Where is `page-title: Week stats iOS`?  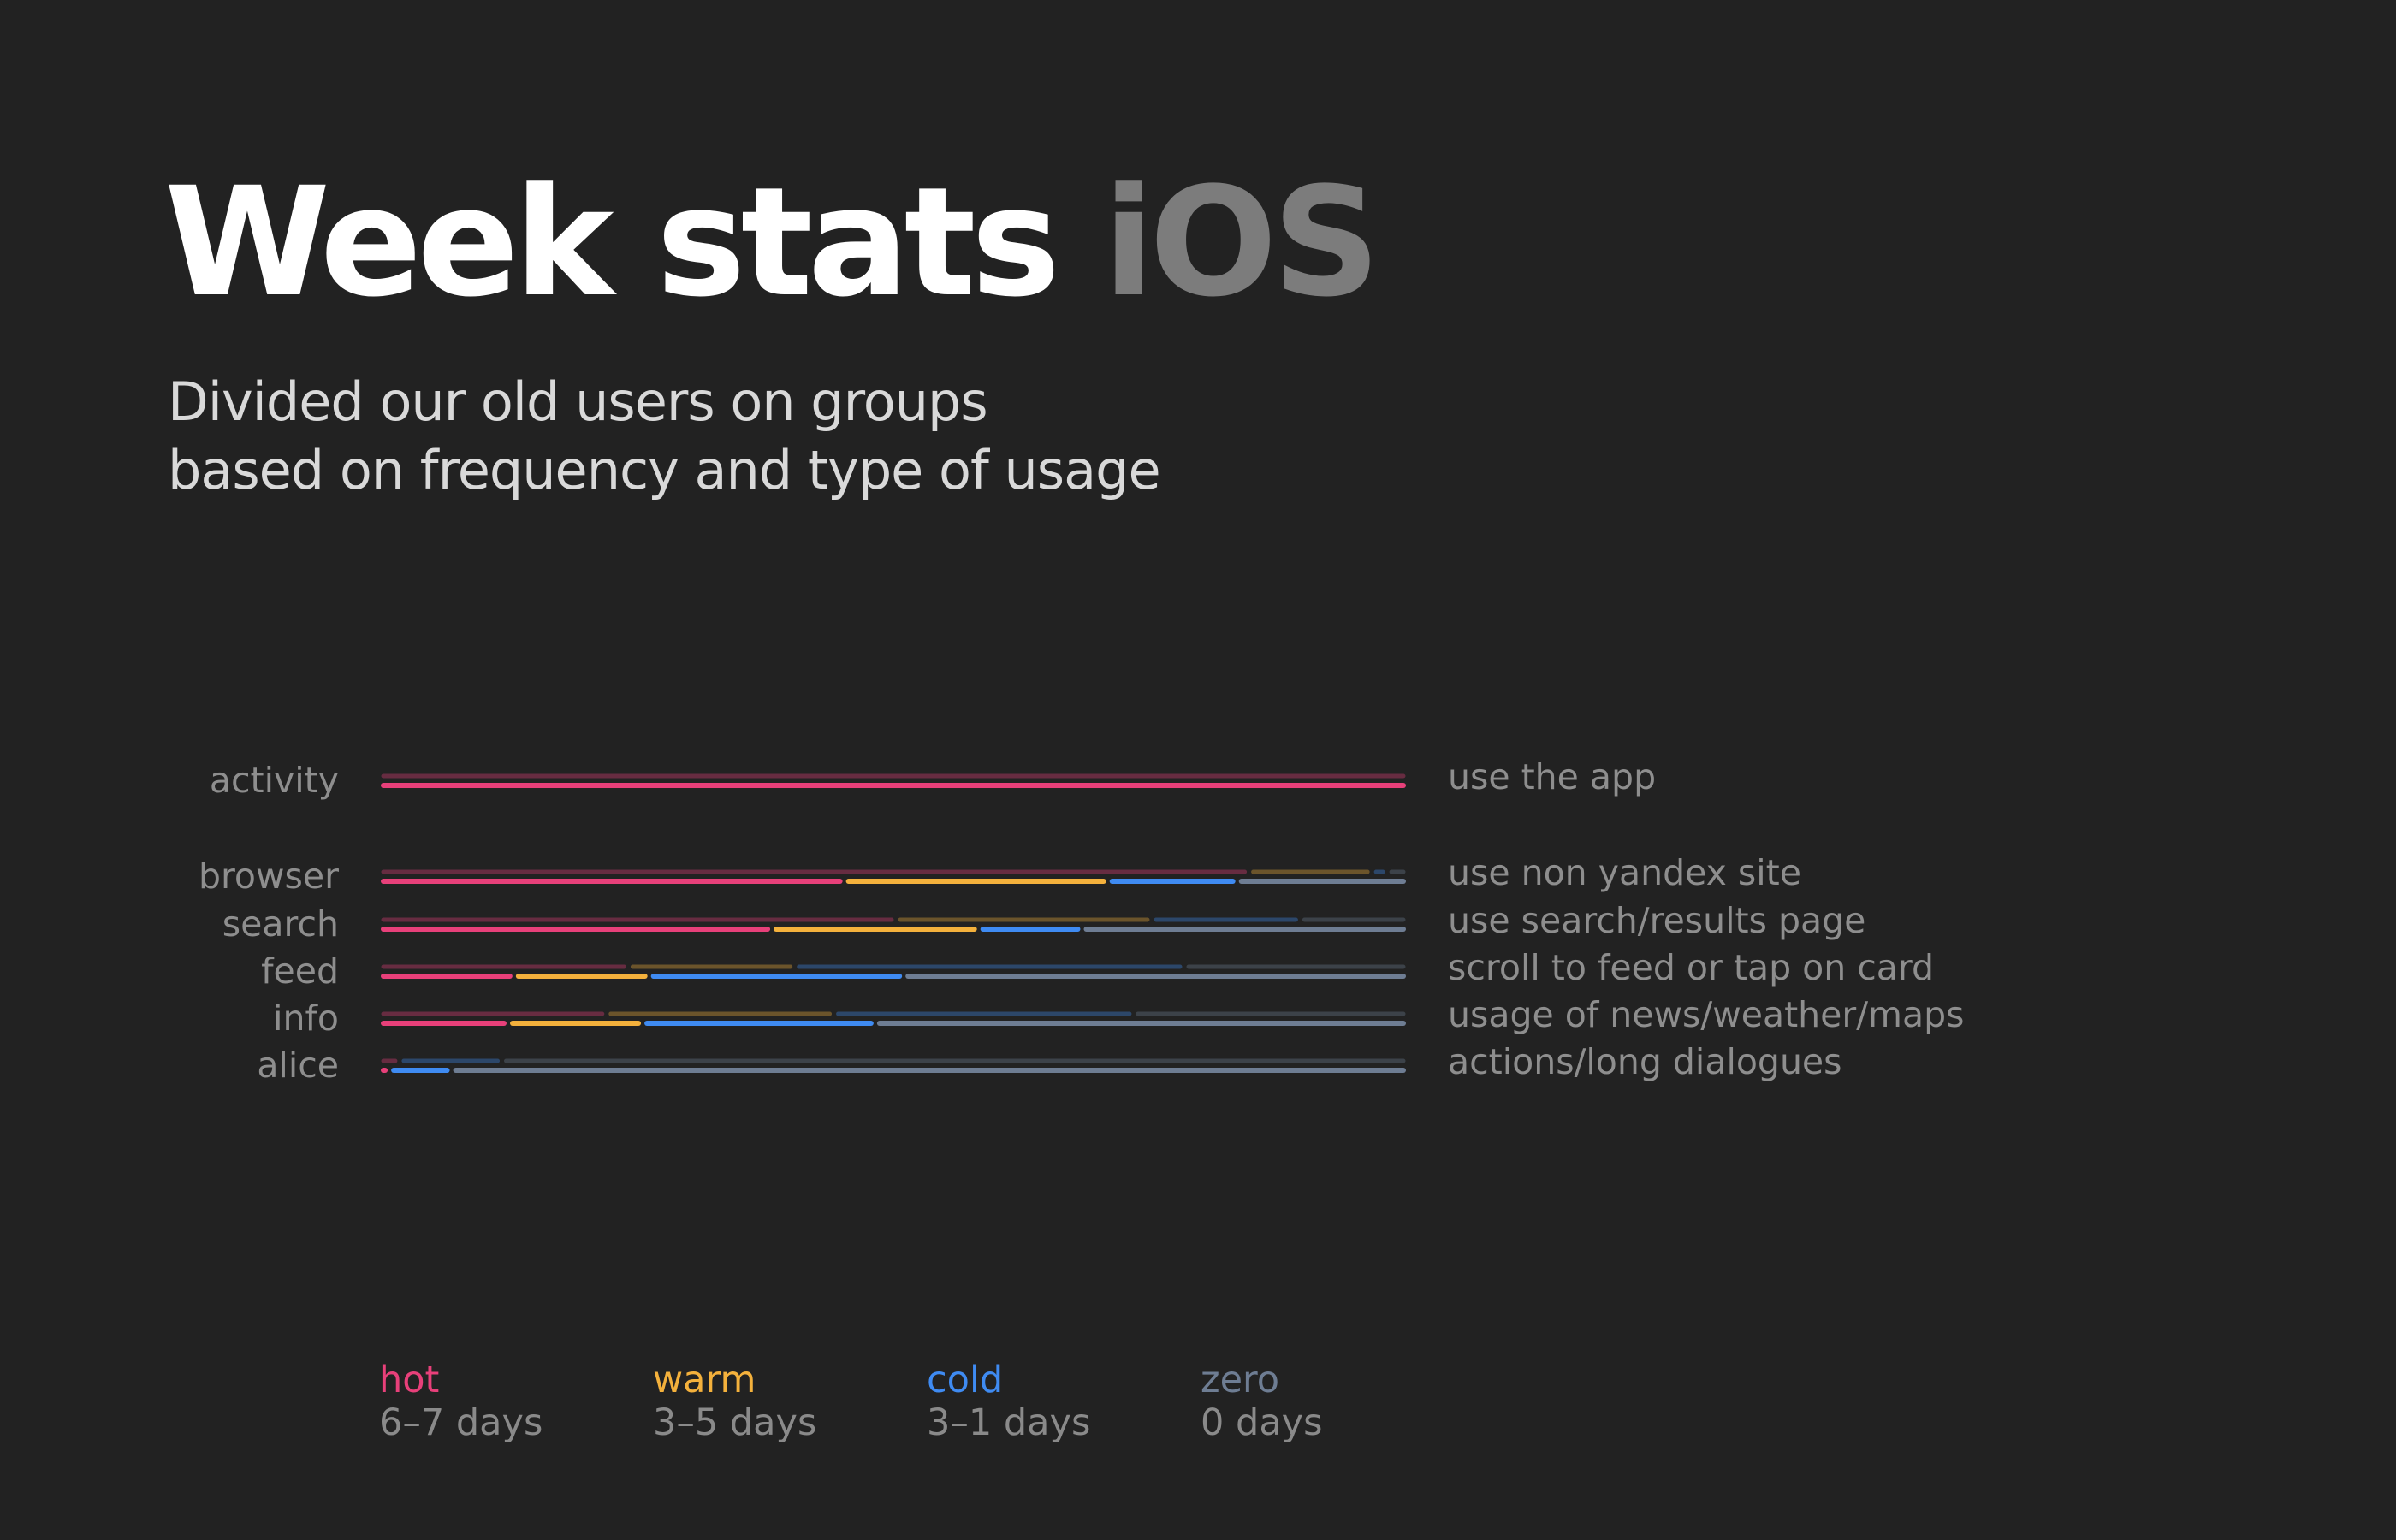 page-title: Week stats iOS is located at coordinates (772, 243).